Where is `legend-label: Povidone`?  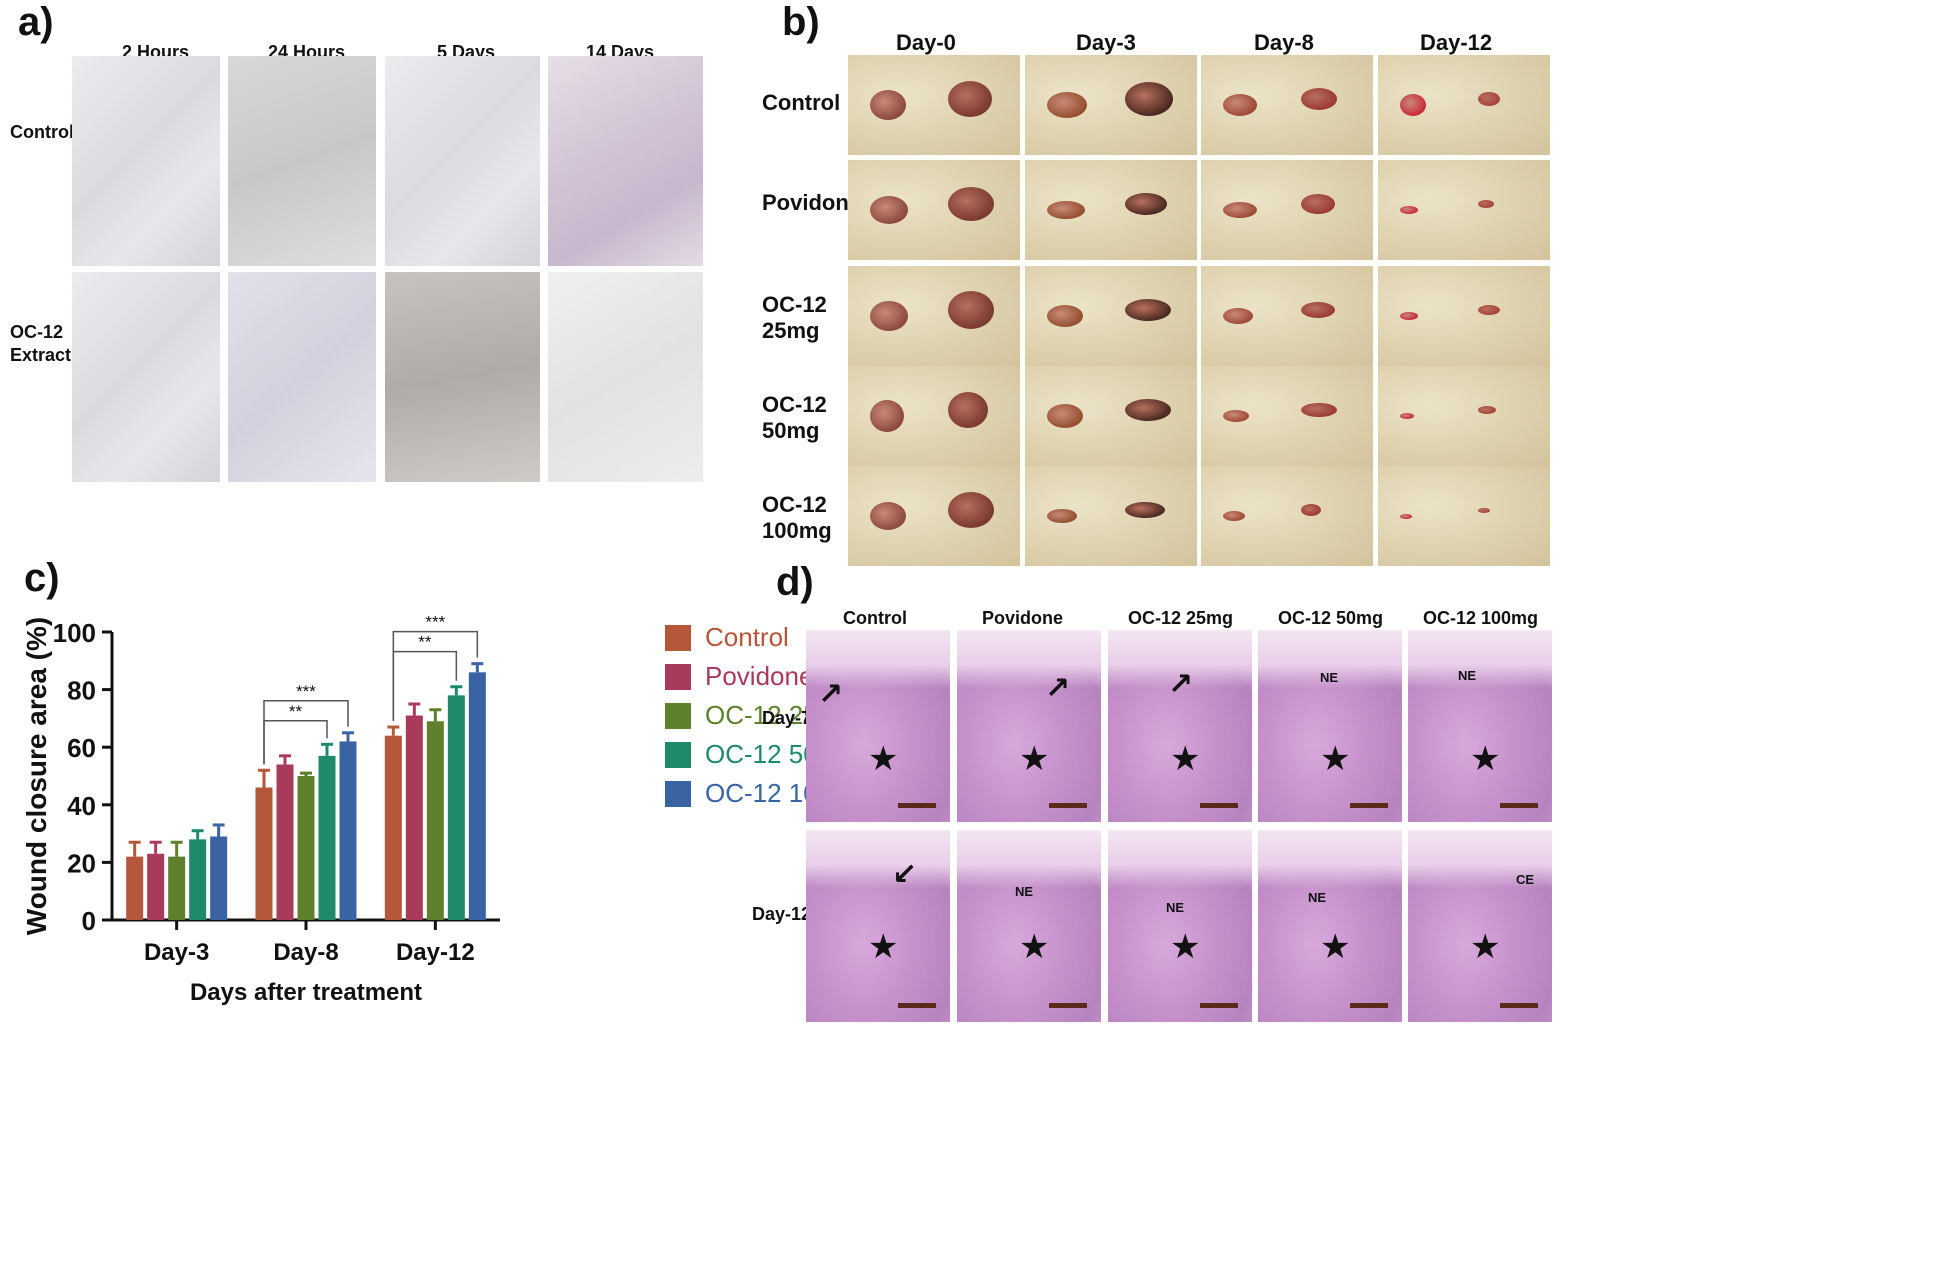 legend-label: Povidone is located at coordinates (759, 676).